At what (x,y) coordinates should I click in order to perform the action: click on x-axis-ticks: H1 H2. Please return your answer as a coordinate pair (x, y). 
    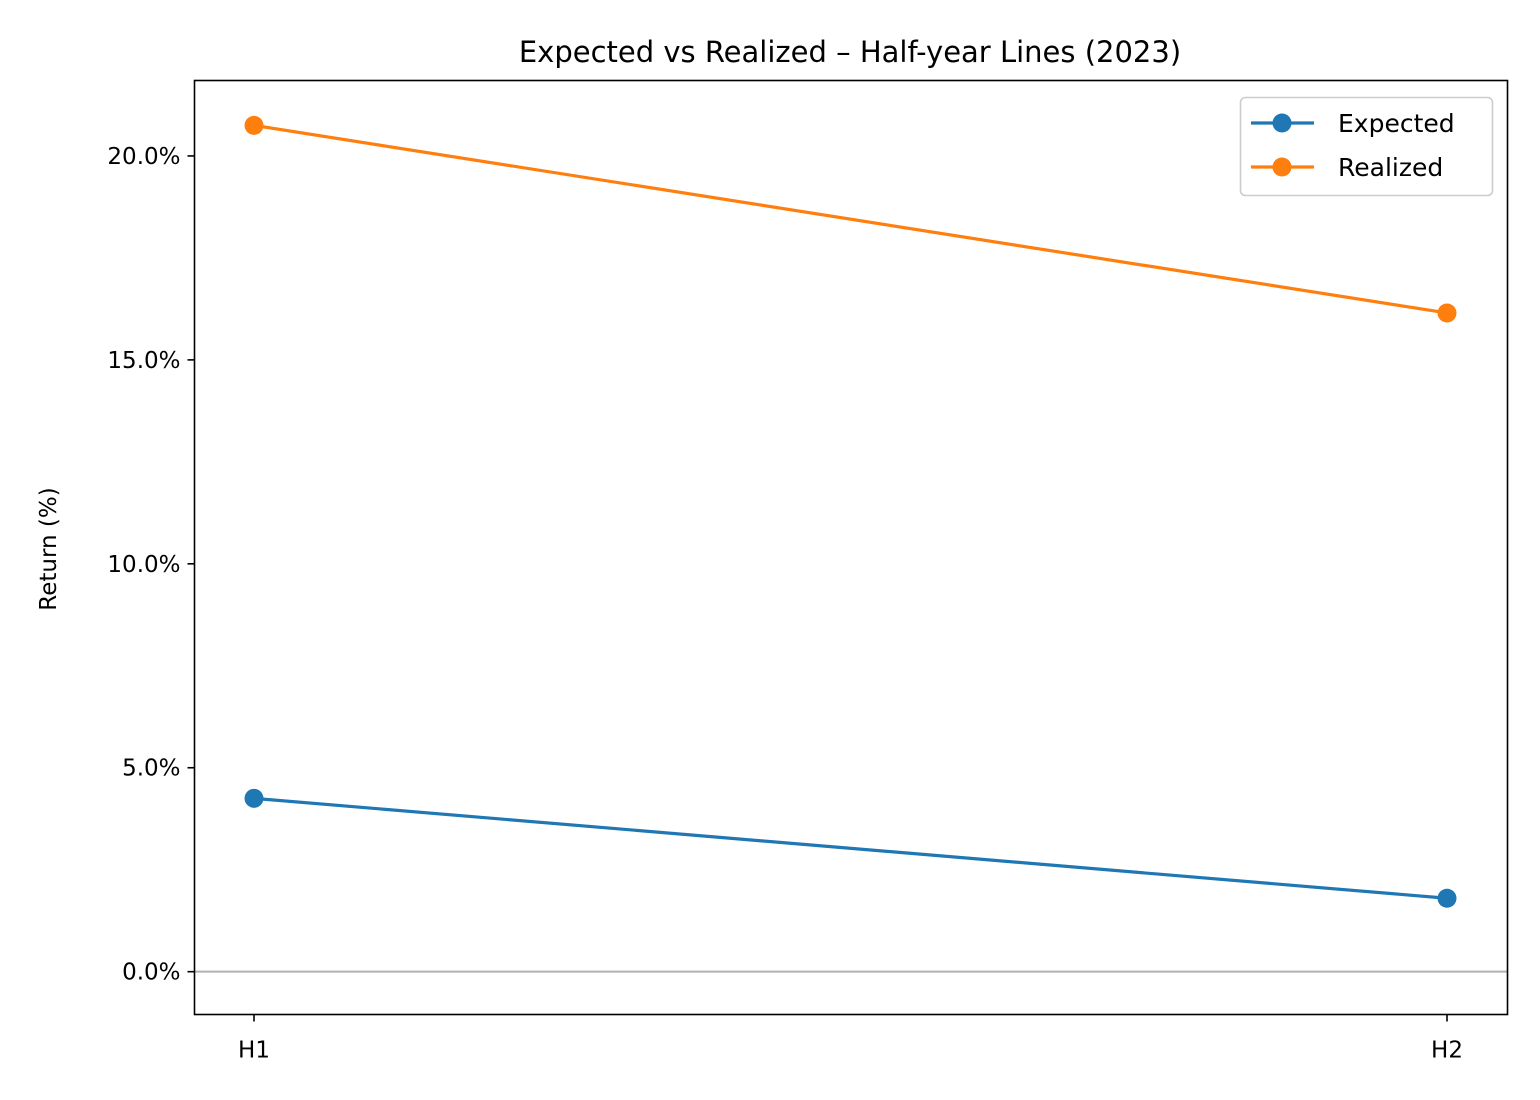
    Looking at the image, I should click on (850, 1039).